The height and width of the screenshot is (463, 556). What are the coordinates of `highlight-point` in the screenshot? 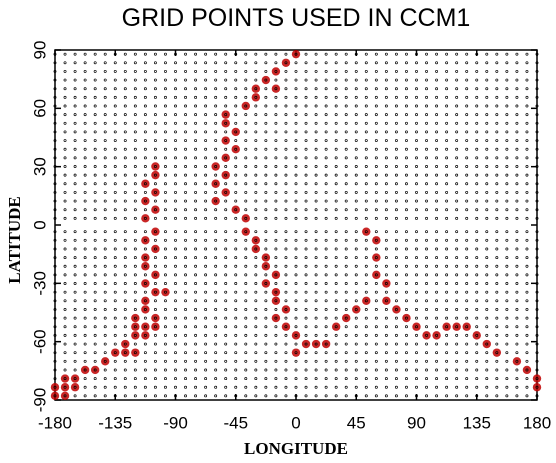 It's located at (276, 88).